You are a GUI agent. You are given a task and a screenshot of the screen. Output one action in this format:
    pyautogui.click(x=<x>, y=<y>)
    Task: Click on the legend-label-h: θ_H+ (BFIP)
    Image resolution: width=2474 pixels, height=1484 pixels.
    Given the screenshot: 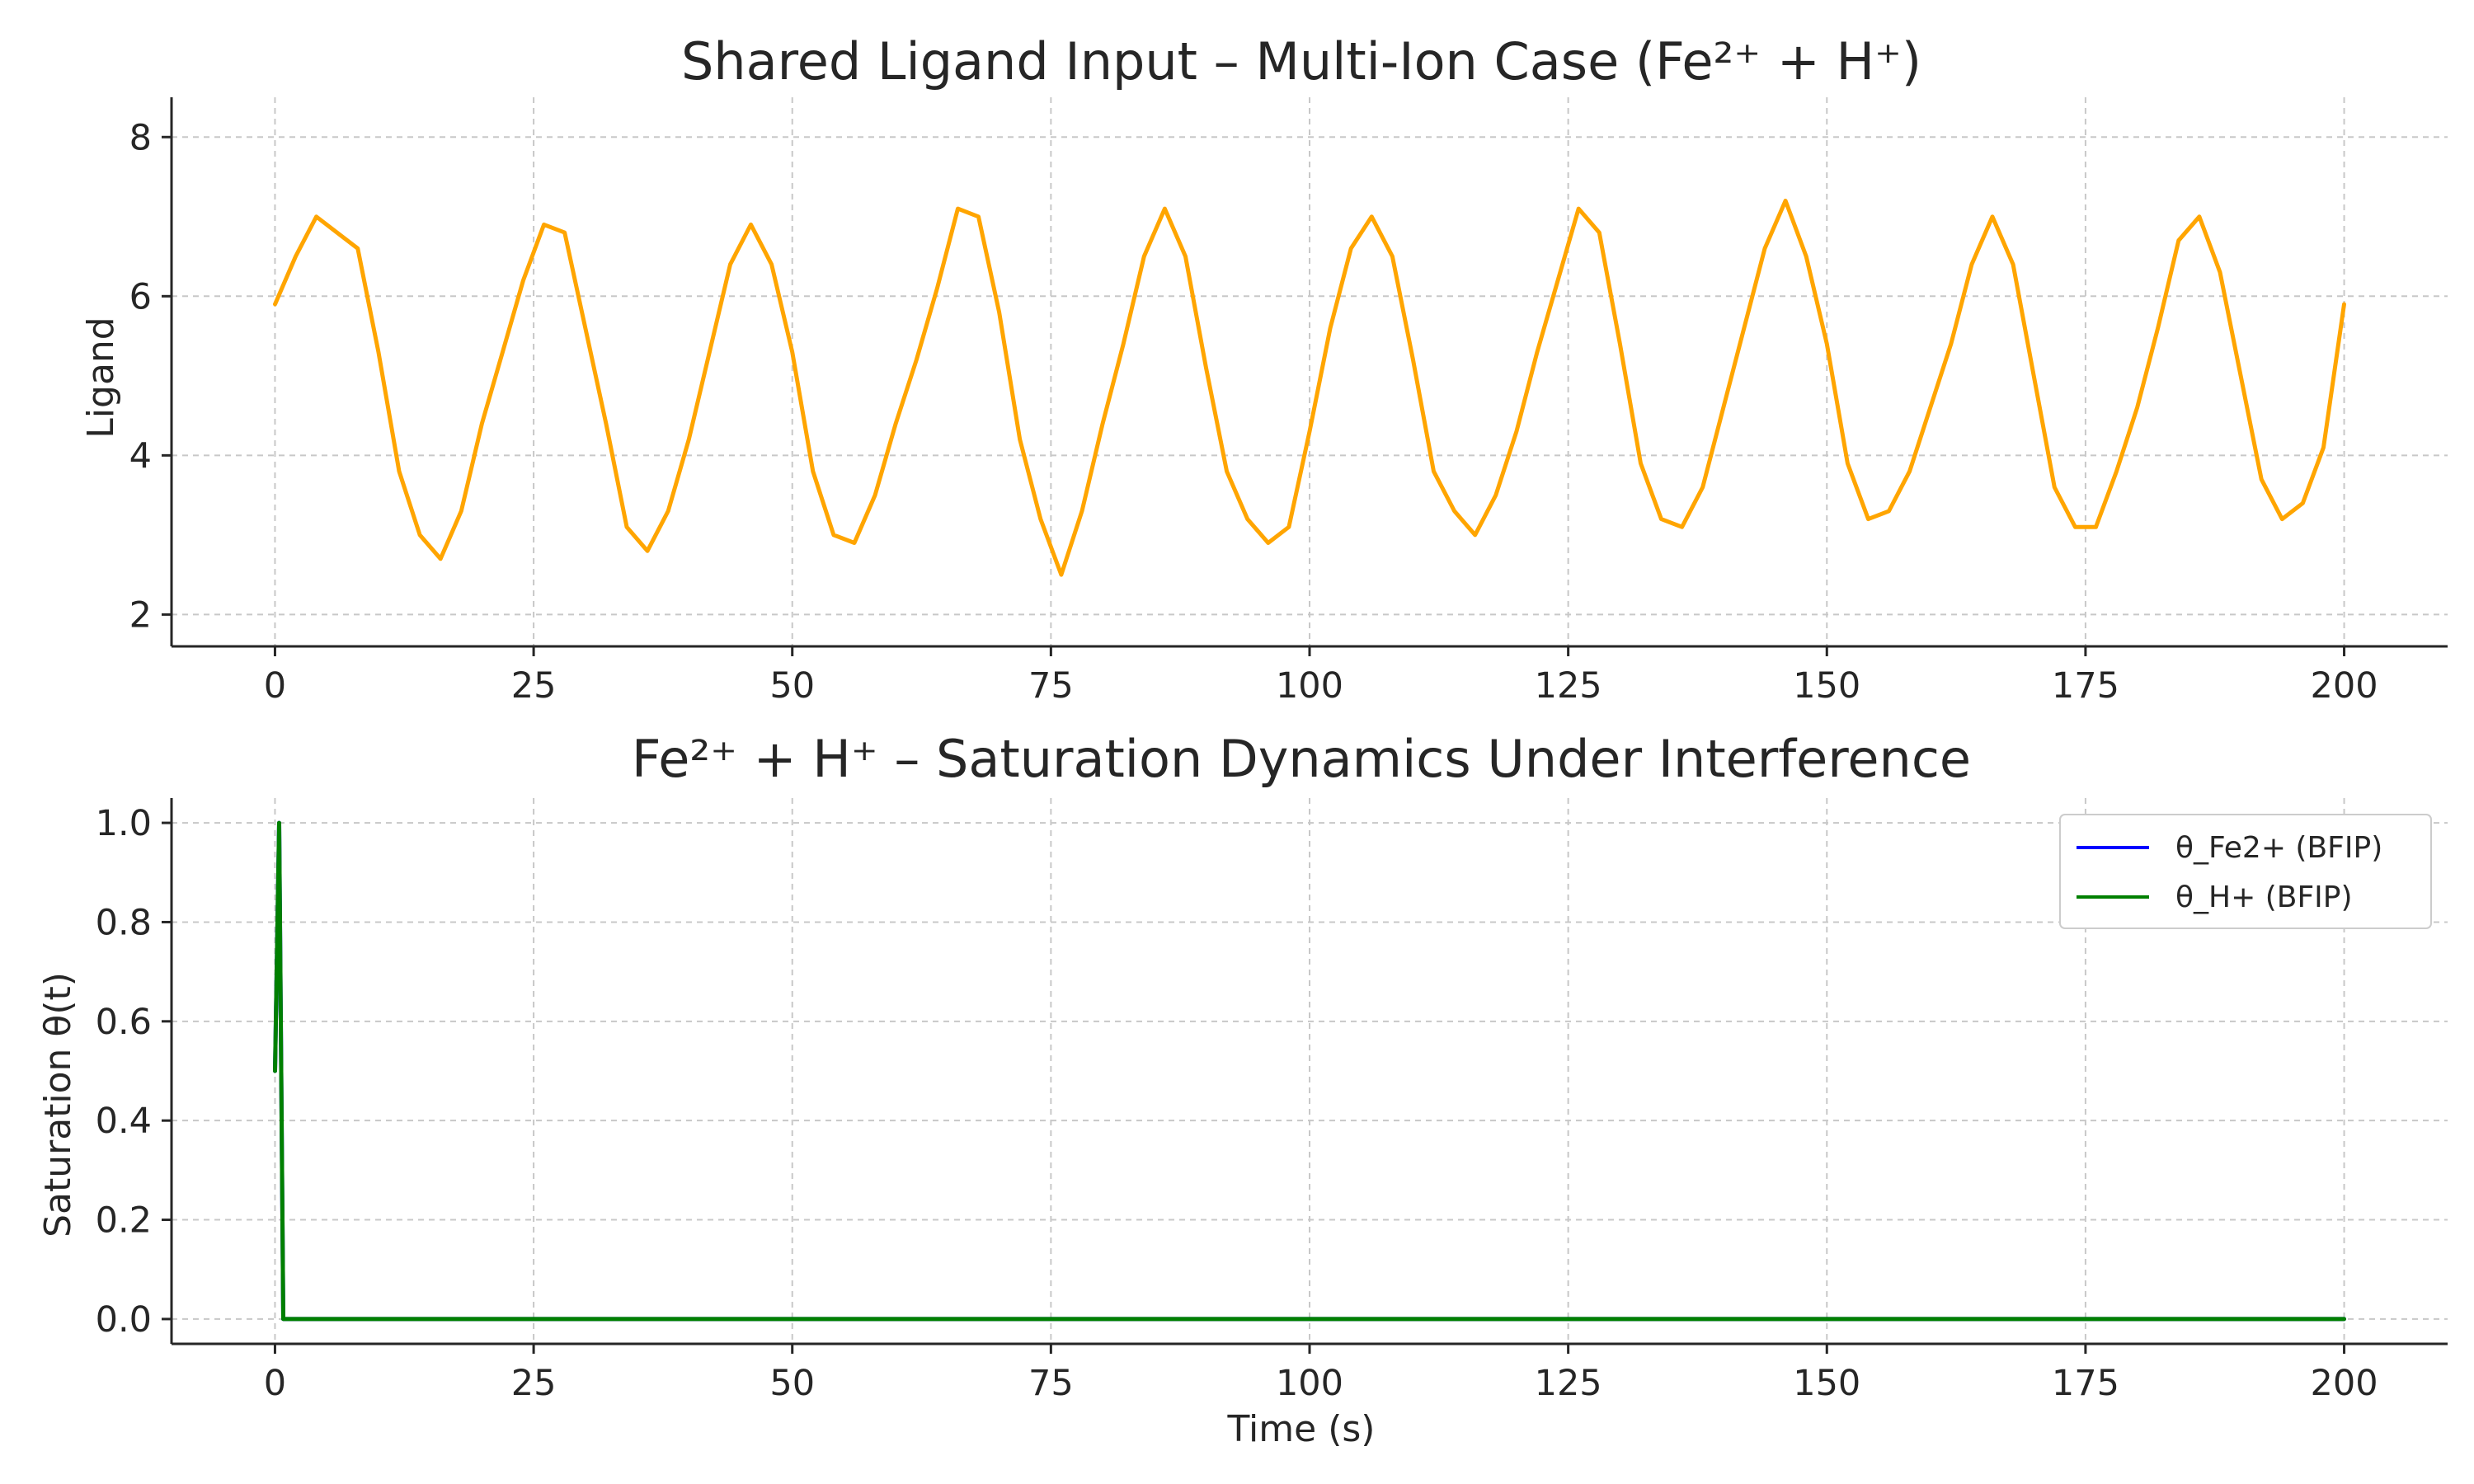 What is the action you would take?
    pyautogui.click(x=2264, y=897)
    